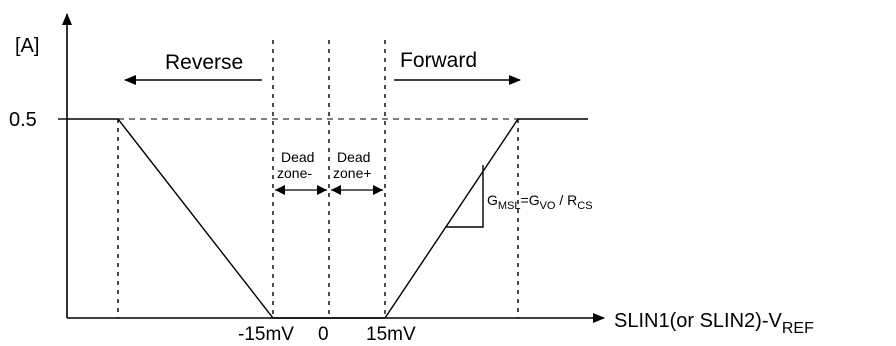 Image resolution: width=896 pixels, height=346 pixels. What do you see at coordinates (464, 196) in the screenshot?
I see `slope-triangle` at bounding box center [464, 196].